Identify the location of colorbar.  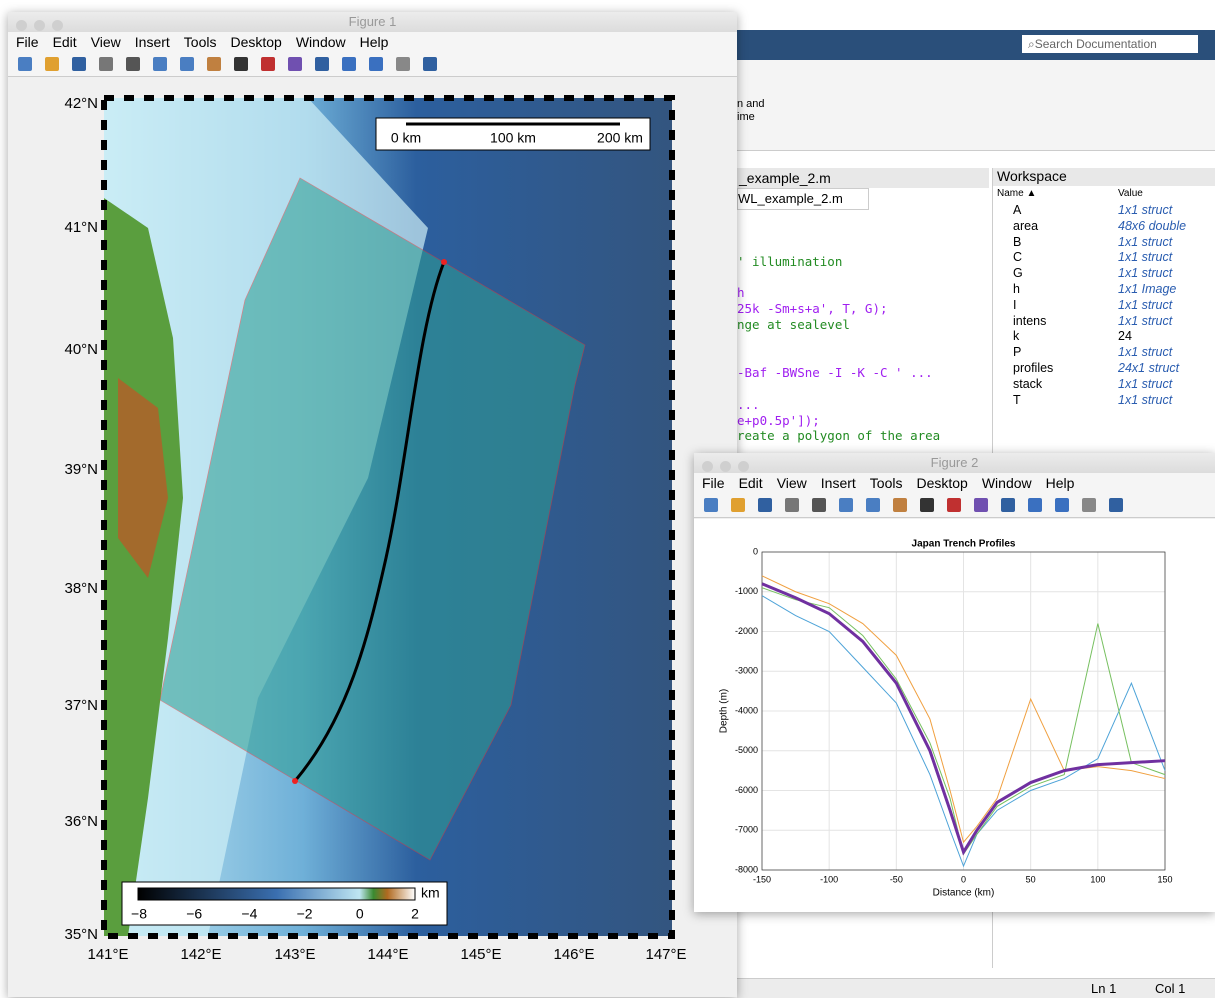
(276, 894).